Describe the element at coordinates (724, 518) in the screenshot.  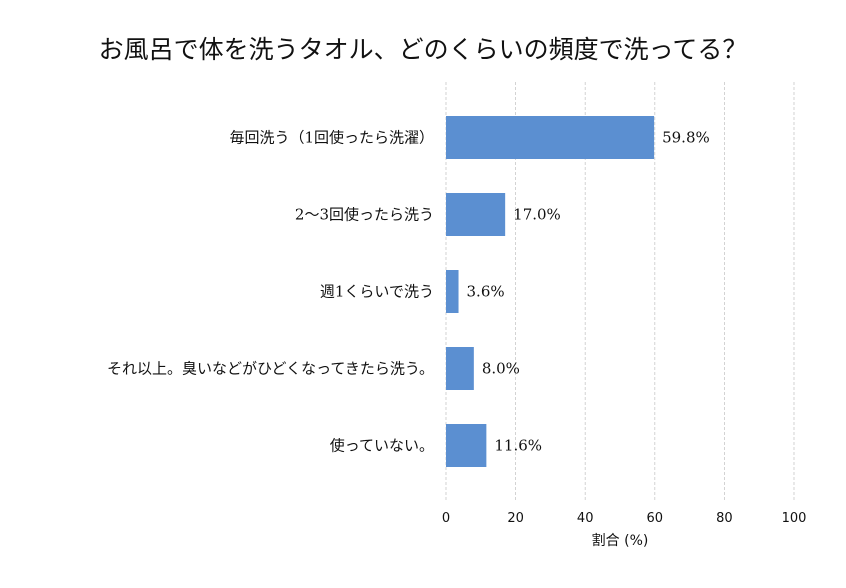
I see `x-tick-label: 80` at that location.